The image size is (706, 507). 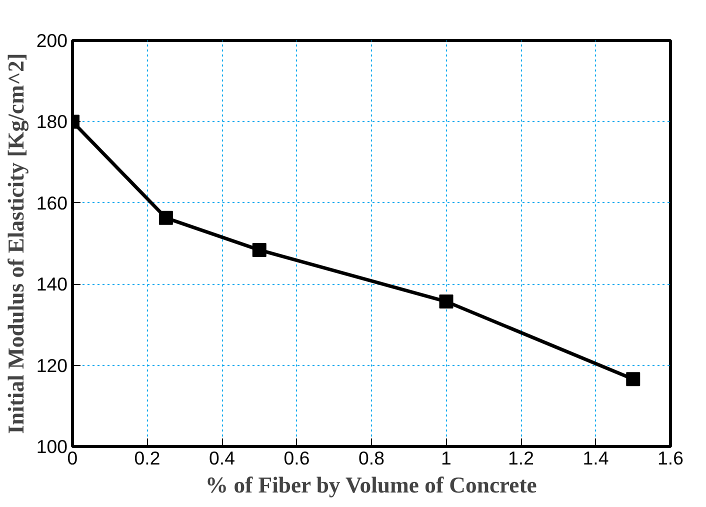 What do you see at coordinates (297, 458) in the screenshot?
I see `x-tick-label: 0.6` at bounding box center [297, 458].